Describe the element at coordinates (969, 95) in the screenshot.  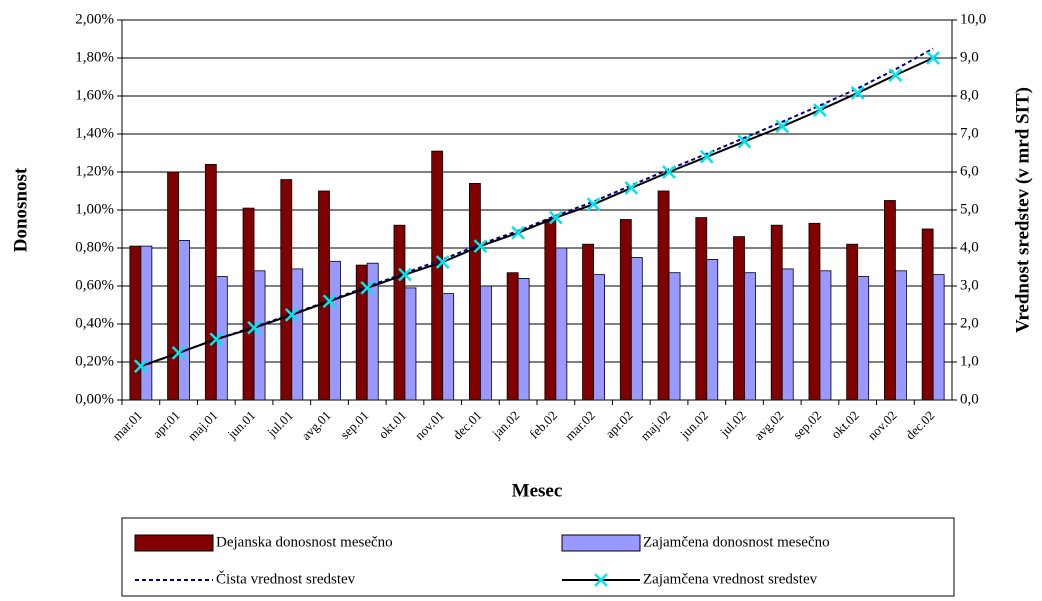
I see `y2-tick-label: 8,0` at that location.